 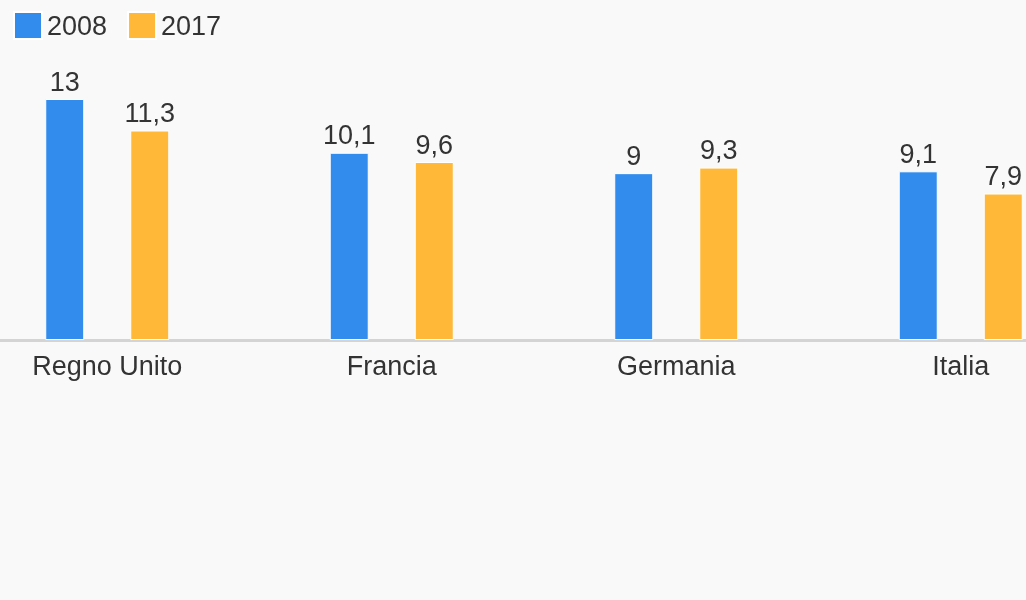 I want to click on legend-label: 2017, so click(x=191, y=25).